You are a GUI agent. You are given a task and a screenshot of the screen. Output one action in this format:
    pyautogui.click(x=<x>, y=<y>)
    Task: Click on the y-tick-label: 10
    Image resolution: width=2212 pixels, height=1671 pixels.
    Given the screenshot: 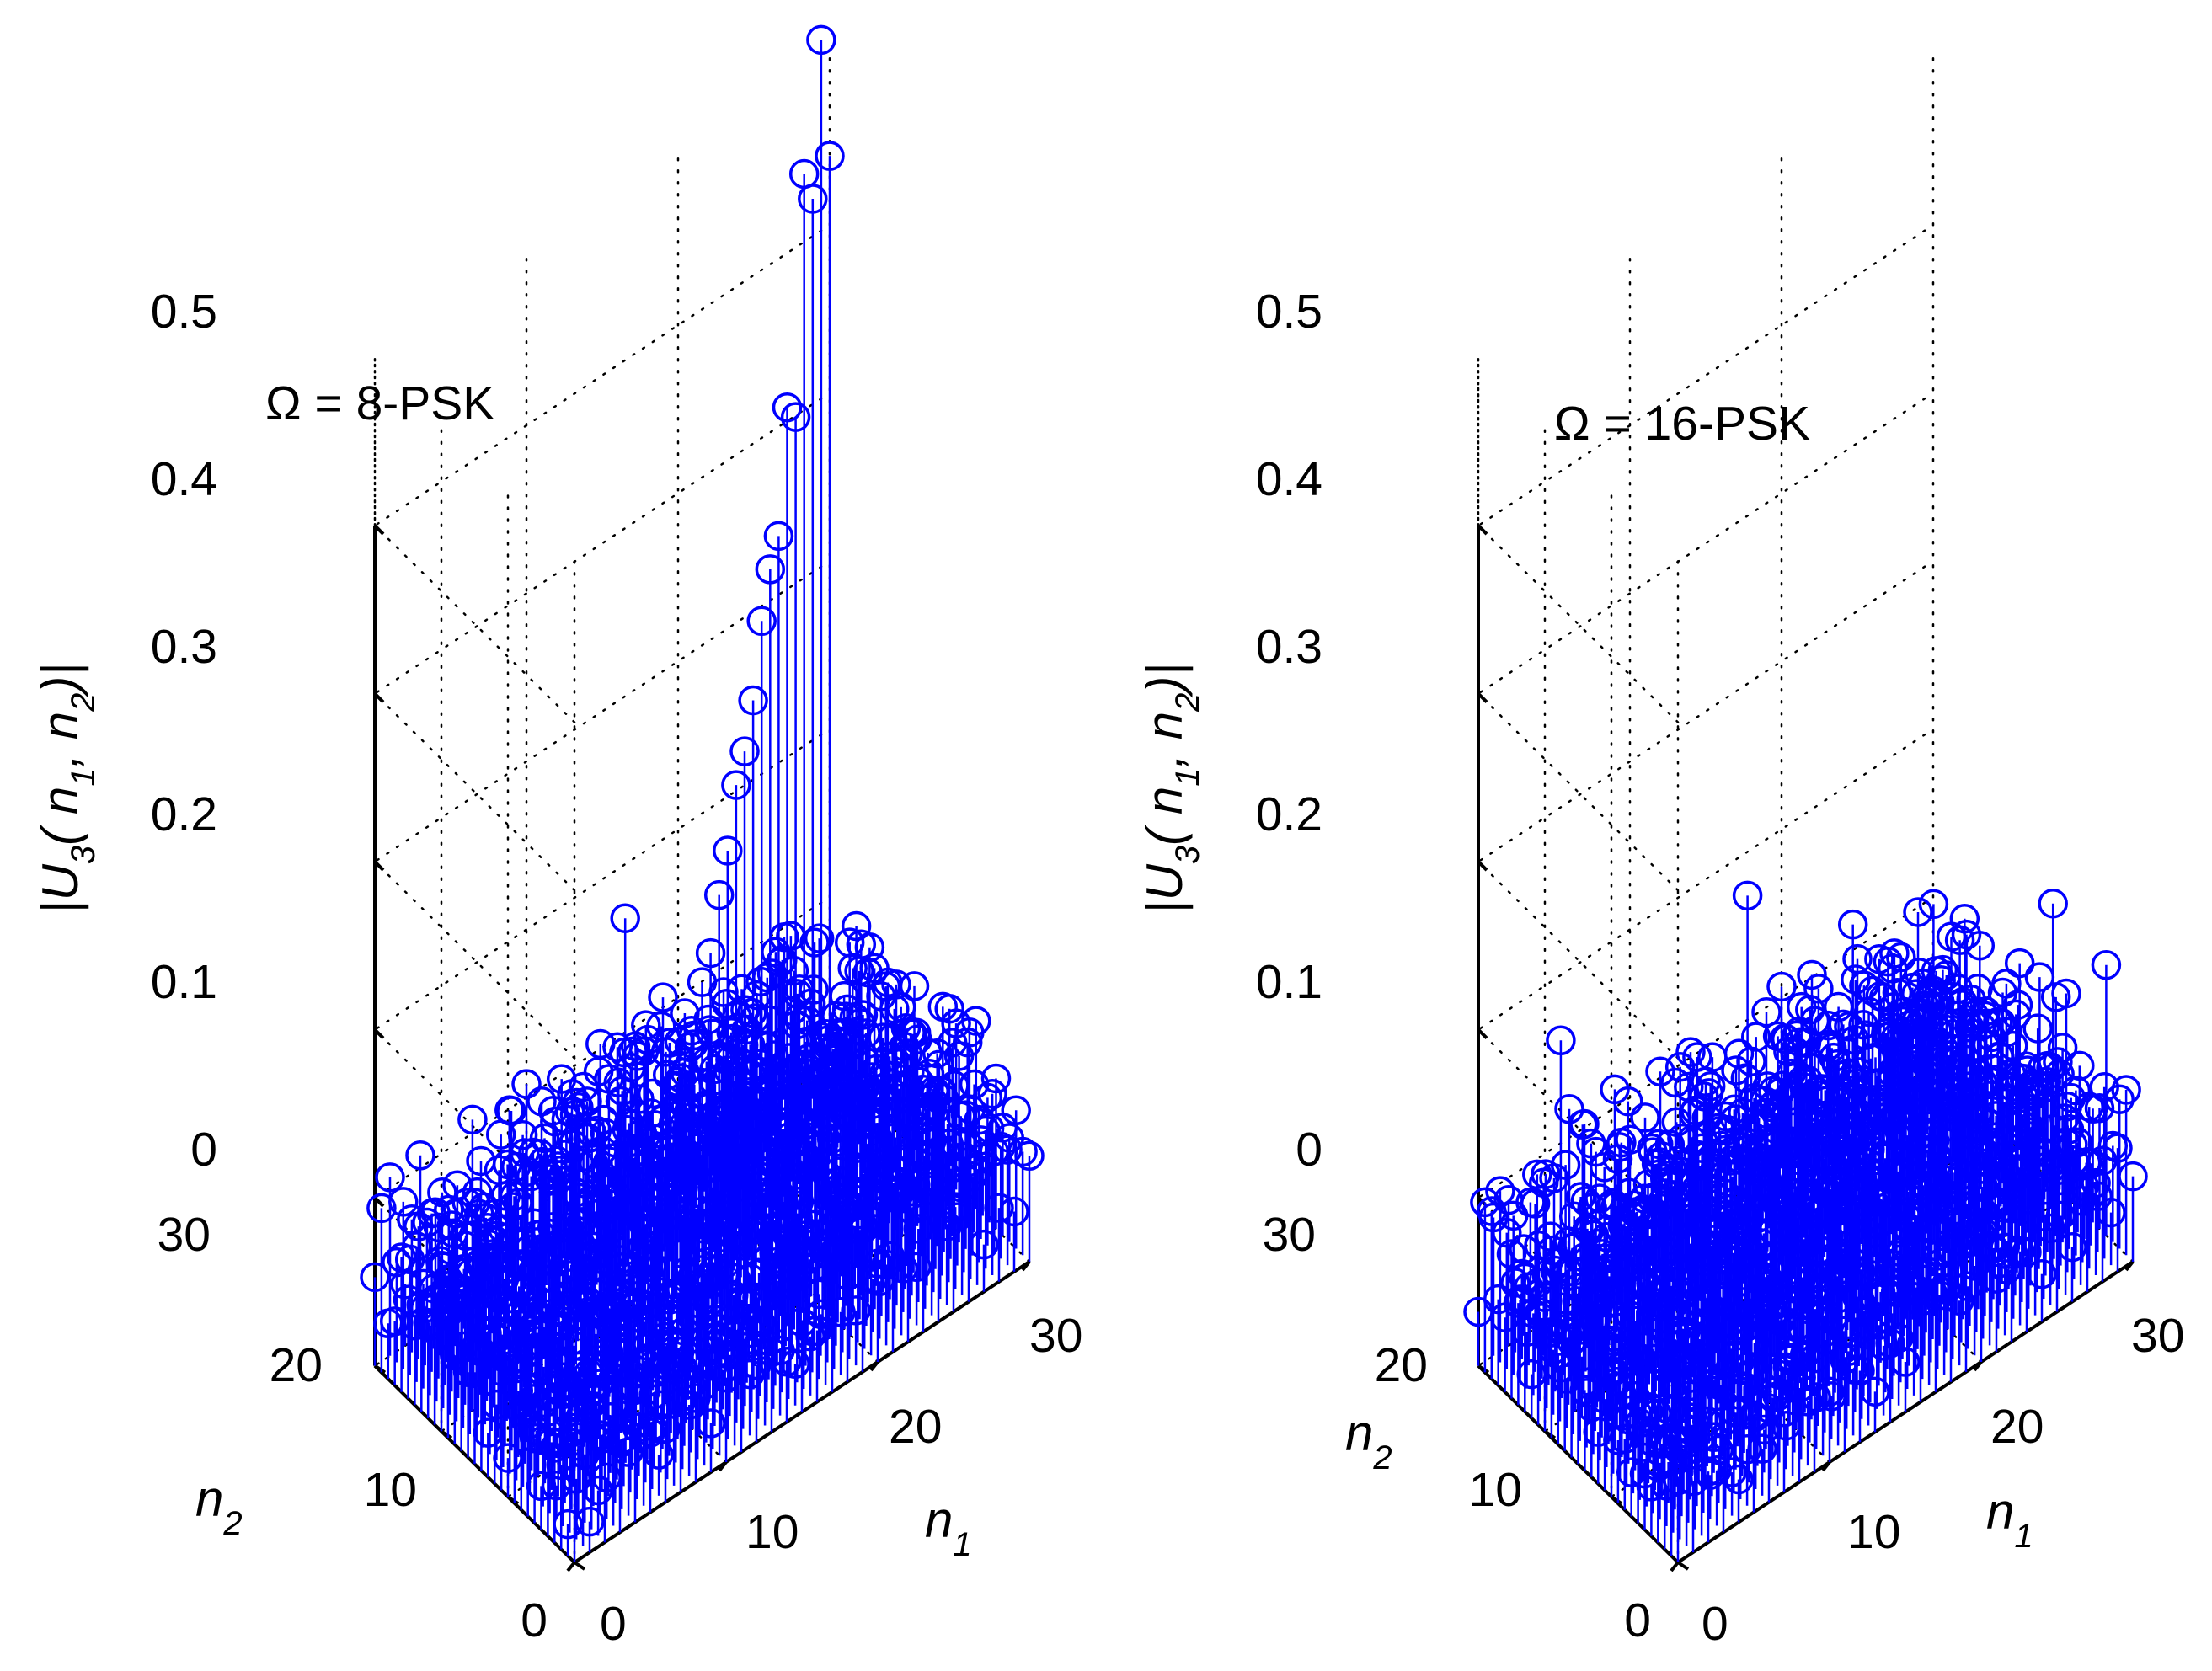 What is the action you would take?
    pyautogui.click(x=1495, y=1490)
    